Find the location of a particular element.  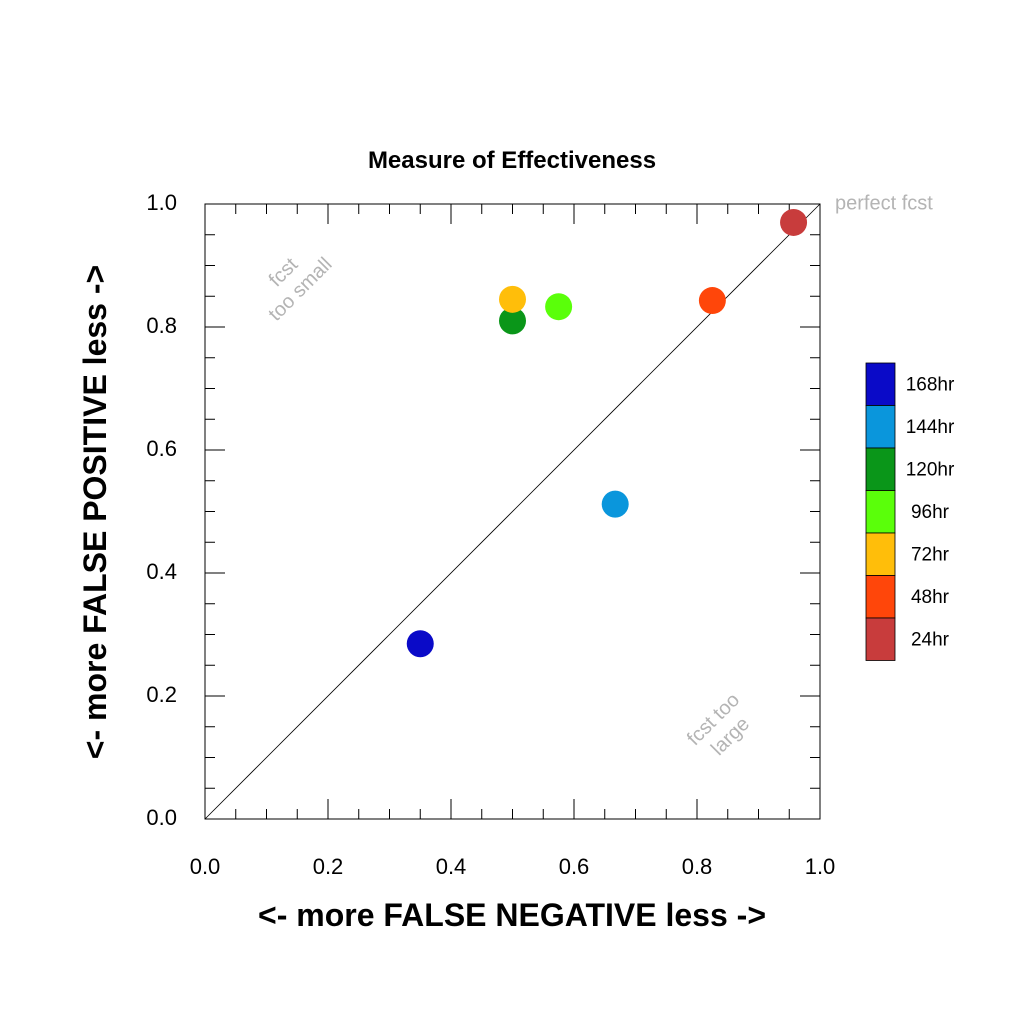

point-120hr is located at coordinates (512, 321).